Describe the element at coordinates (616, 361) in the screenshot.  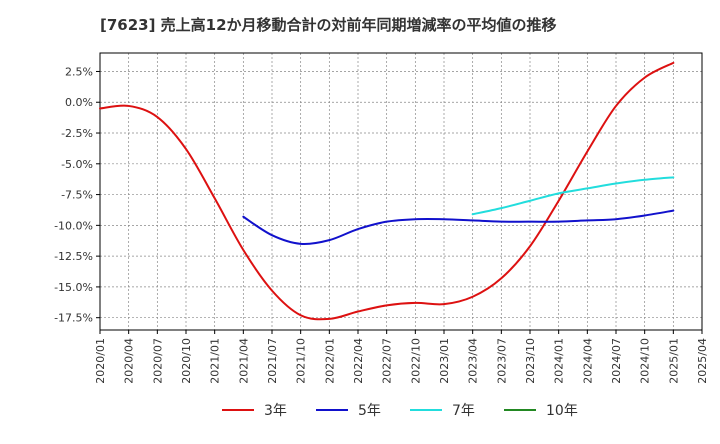
I see `x-tick-label: 2024/07` at that location.